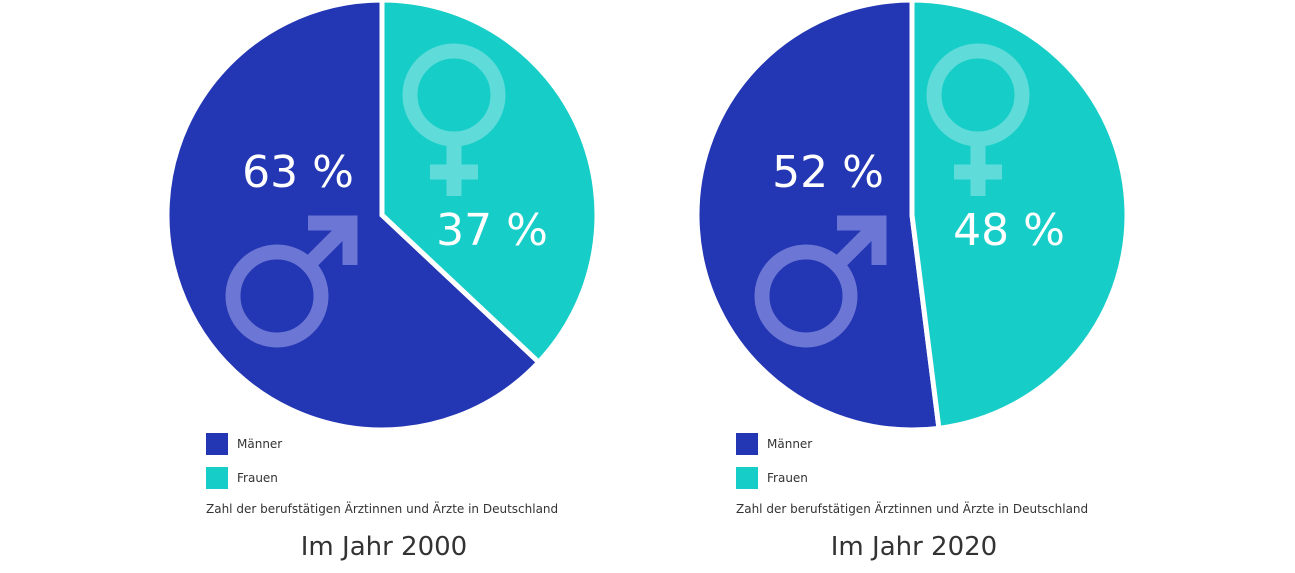 This screenshot has height=573, width=1295. Describe the element at coordinates (298, 172) in the screenshot. I see `label-men: 63 %` at that location.